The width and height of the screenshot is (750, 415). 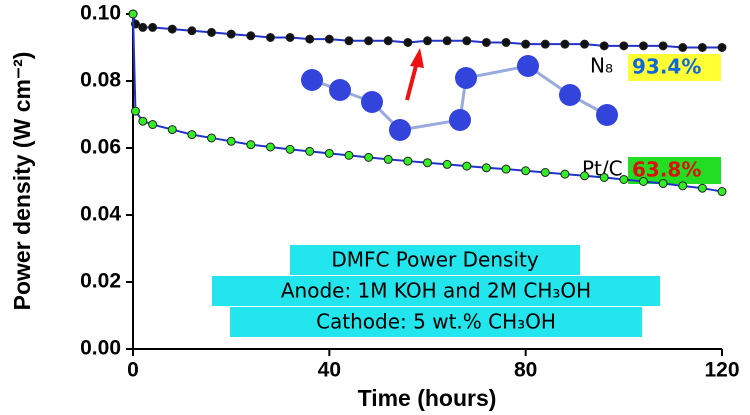 I want to click on retention-label: 93.4%, so click(x=666, y=67).